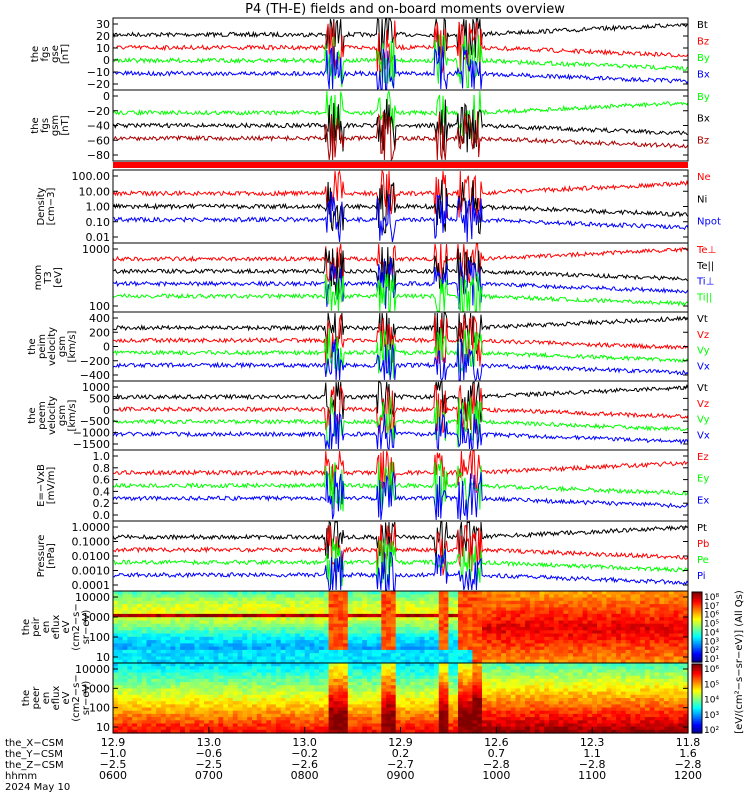  I want to click on series-vt-line, so click(400, 402).